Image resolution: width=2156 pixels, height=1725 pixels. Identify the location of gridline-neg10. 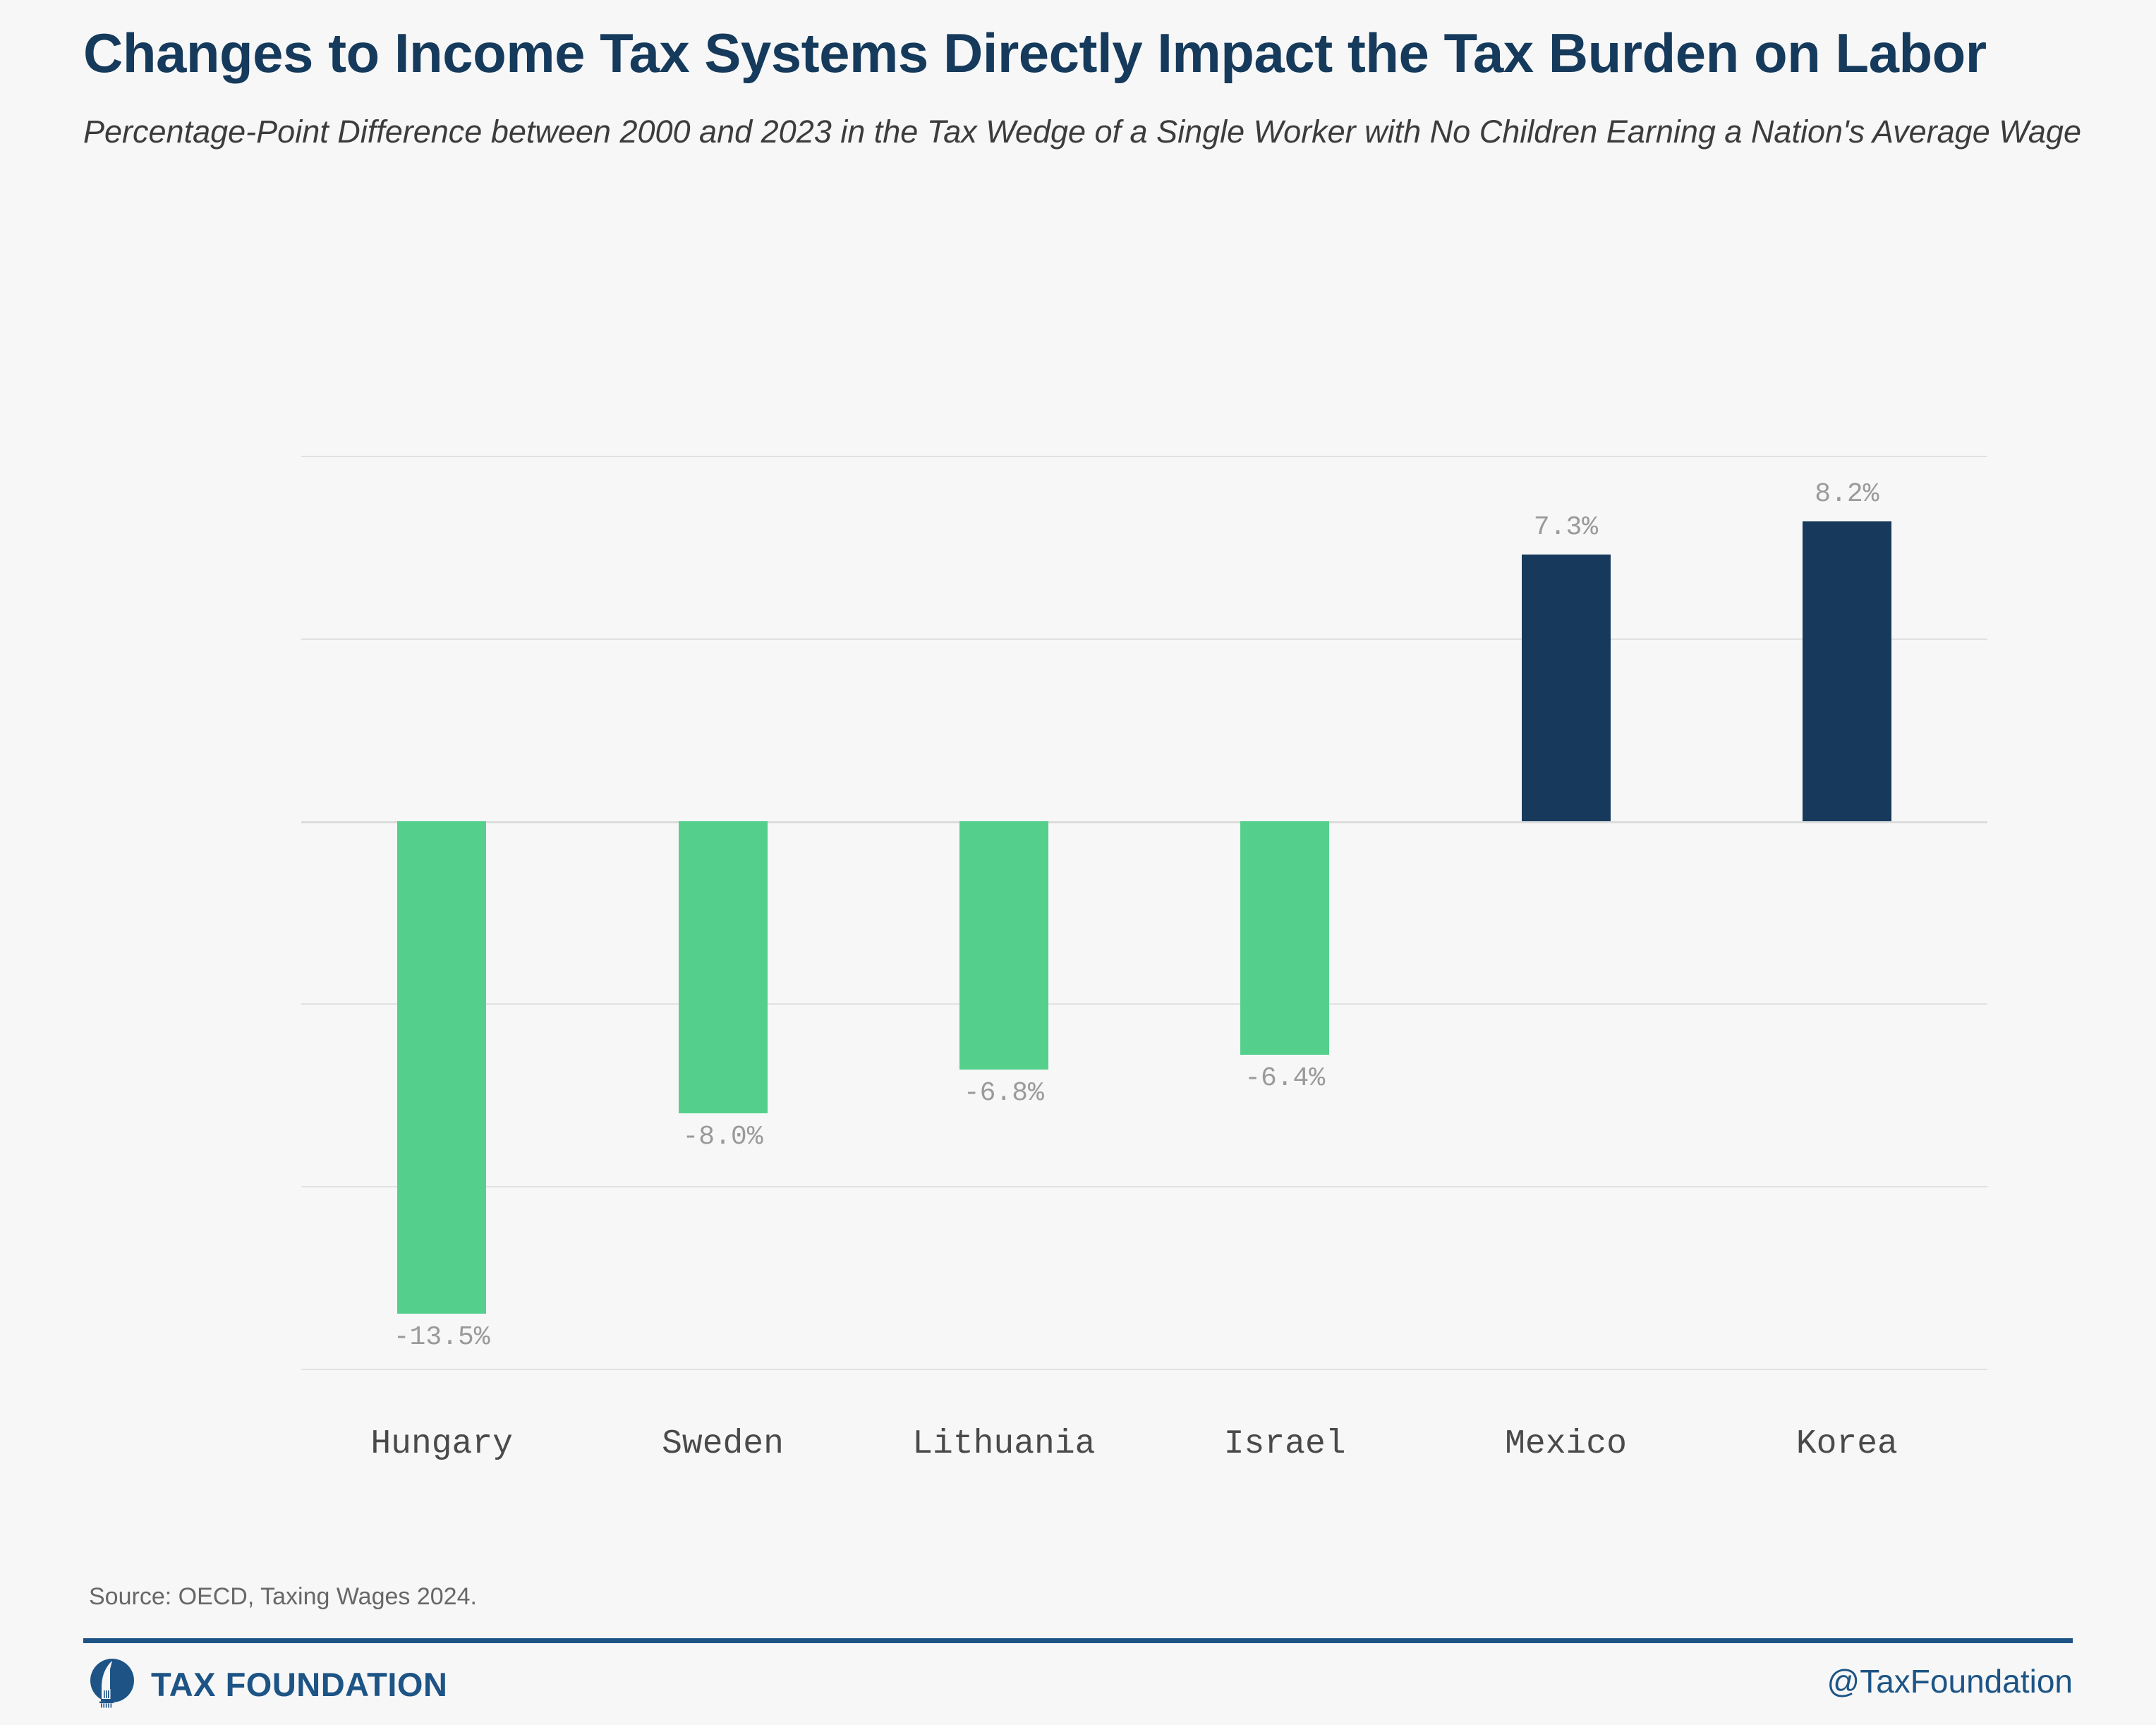
(1144, 1187).